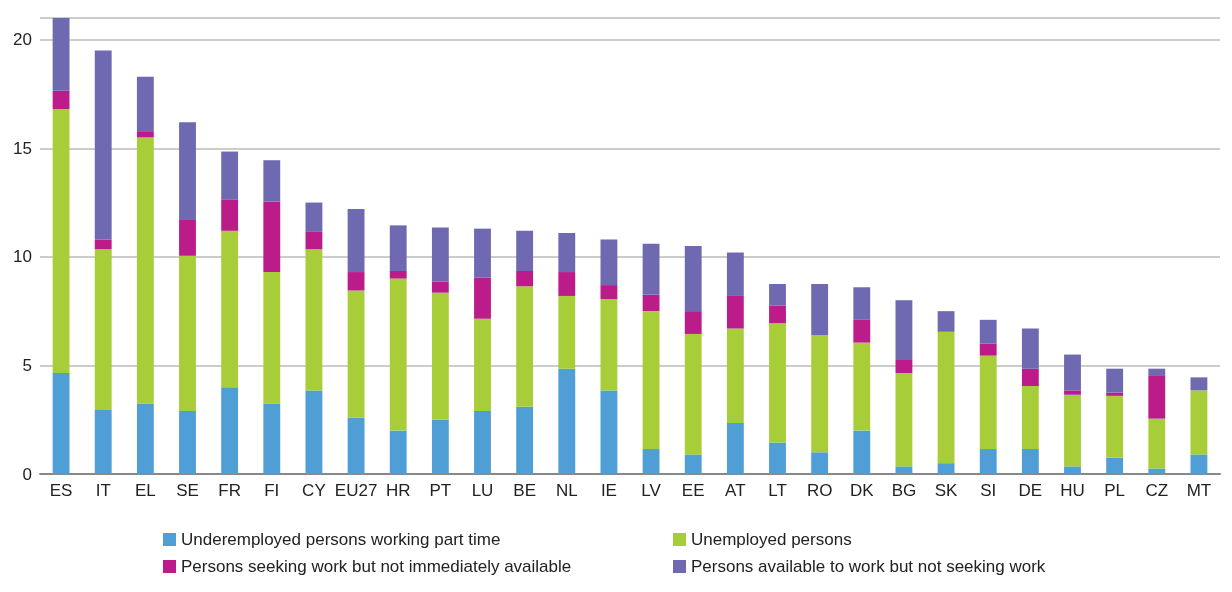 Image resolution: width=1232 pixels, height=592 pixels. What do you see at coordinates (22, 257) in the screenshot?
I see `y-tick-label: 10` at bounding box center [22, 257].